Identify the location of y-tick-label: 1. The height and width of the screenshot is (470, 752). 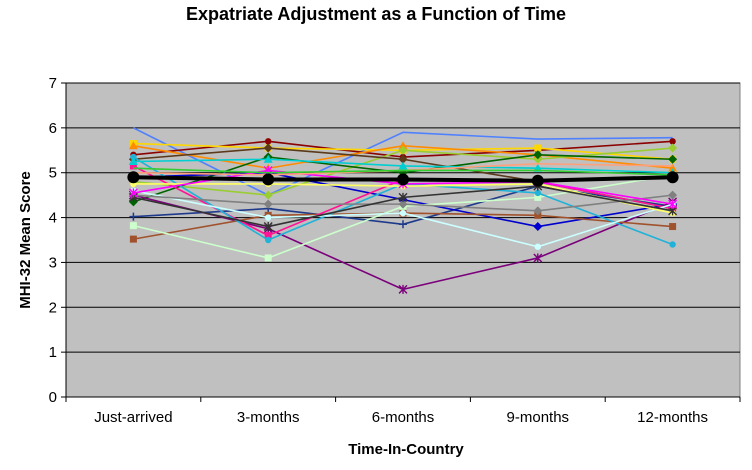
(53, 352).